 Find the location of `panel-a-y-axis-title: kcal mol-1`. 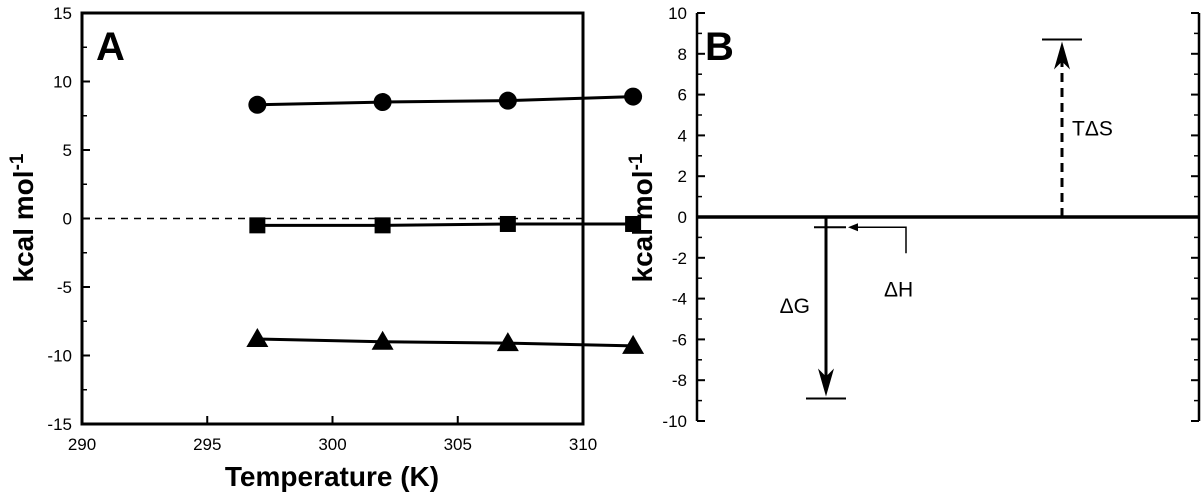

panel-a-y-axis-title: kcal mol-1 is located at coordinates (23, 217).